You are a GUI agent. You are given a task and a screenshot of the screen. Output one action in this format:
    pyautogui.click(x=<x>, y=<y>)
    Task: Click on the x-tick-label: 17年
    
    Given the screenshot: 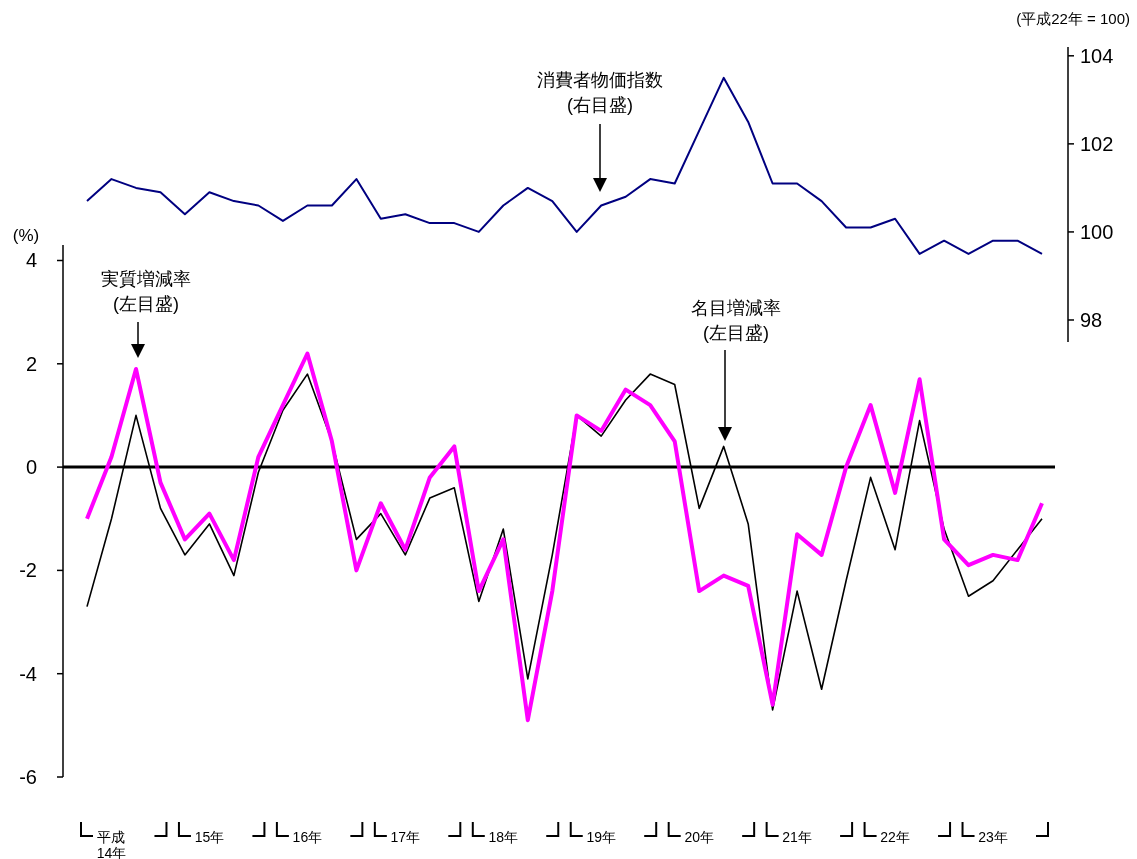 What is the action you would take?
    pyautogui.click(x=405, y=837)
    